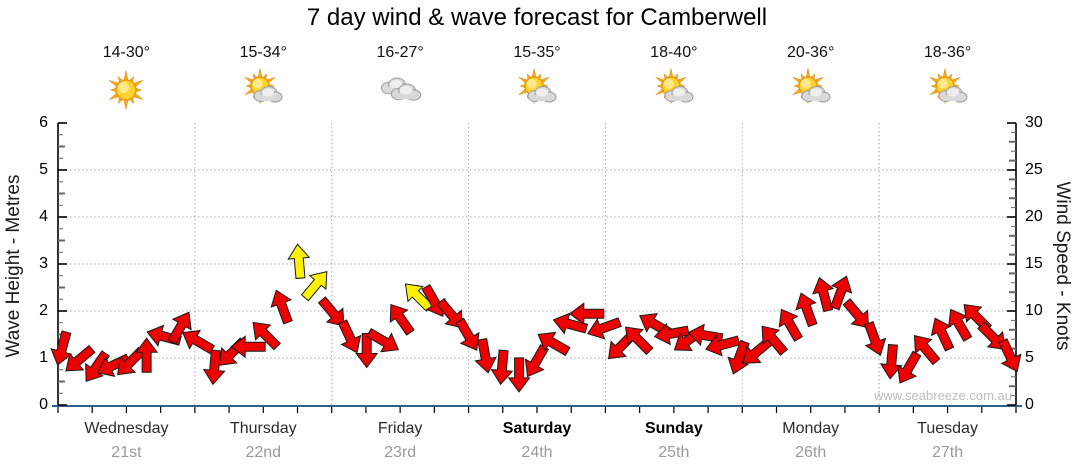 This screenshot has width=1080, height=475. Describe the element at coordinates (400, 52) in the screenshot. I see `temperature-range-friday: 16-27°` at that location.